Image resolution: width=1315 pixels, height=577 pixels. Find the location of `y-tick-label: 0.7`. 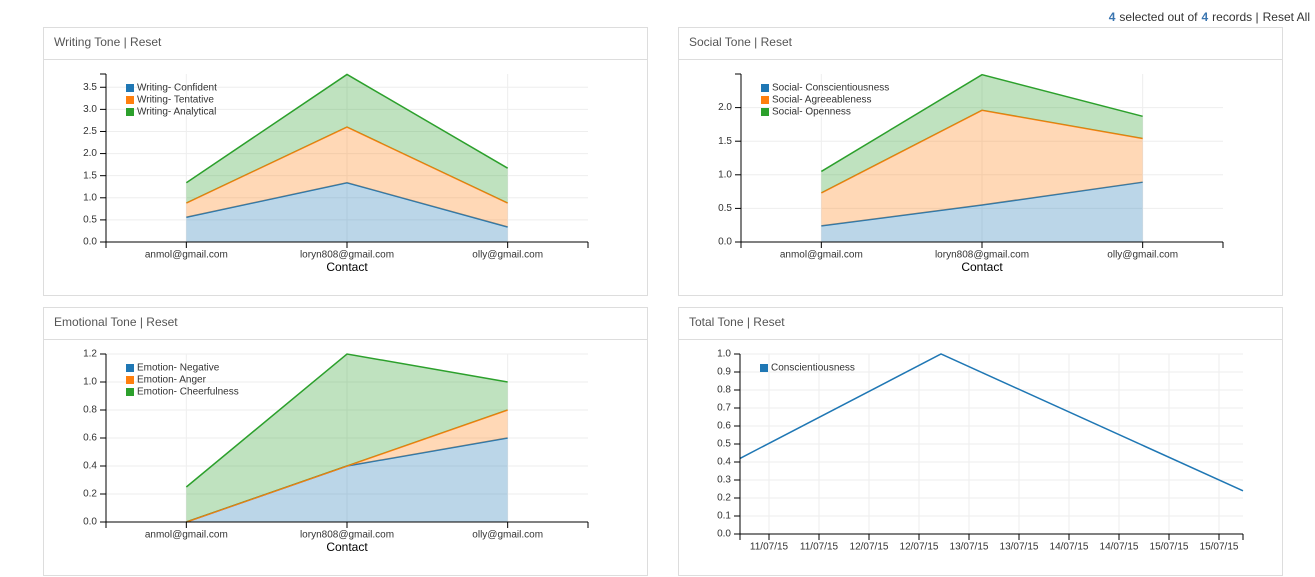

y-tick-label: 0.7 is located at coordinates (724, 408).